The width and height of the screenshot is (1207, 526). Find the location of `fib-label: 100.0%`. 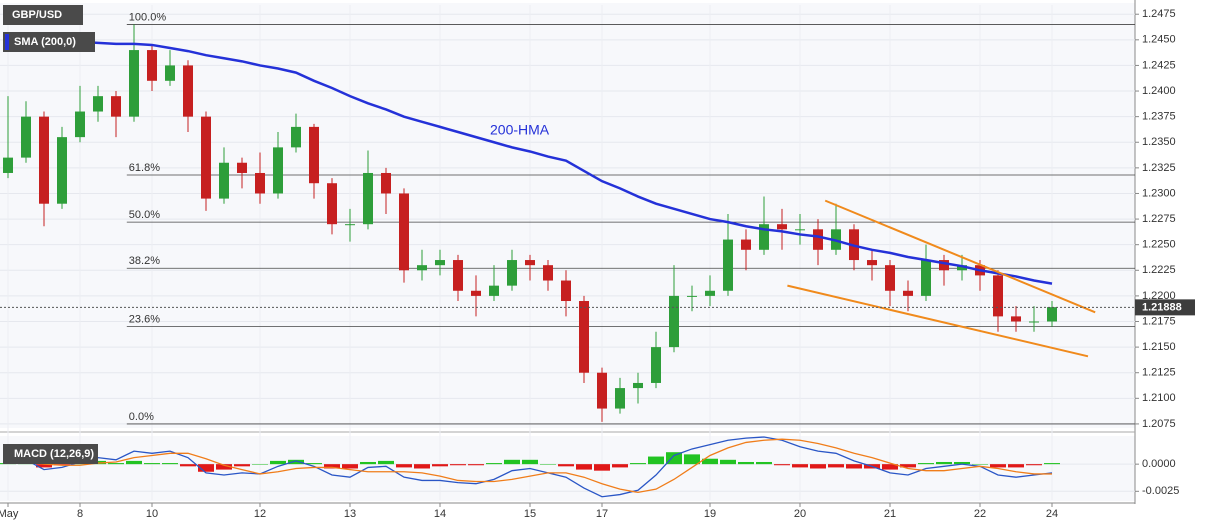

fib-label: 100.0% is located at coordinates (148, 17).